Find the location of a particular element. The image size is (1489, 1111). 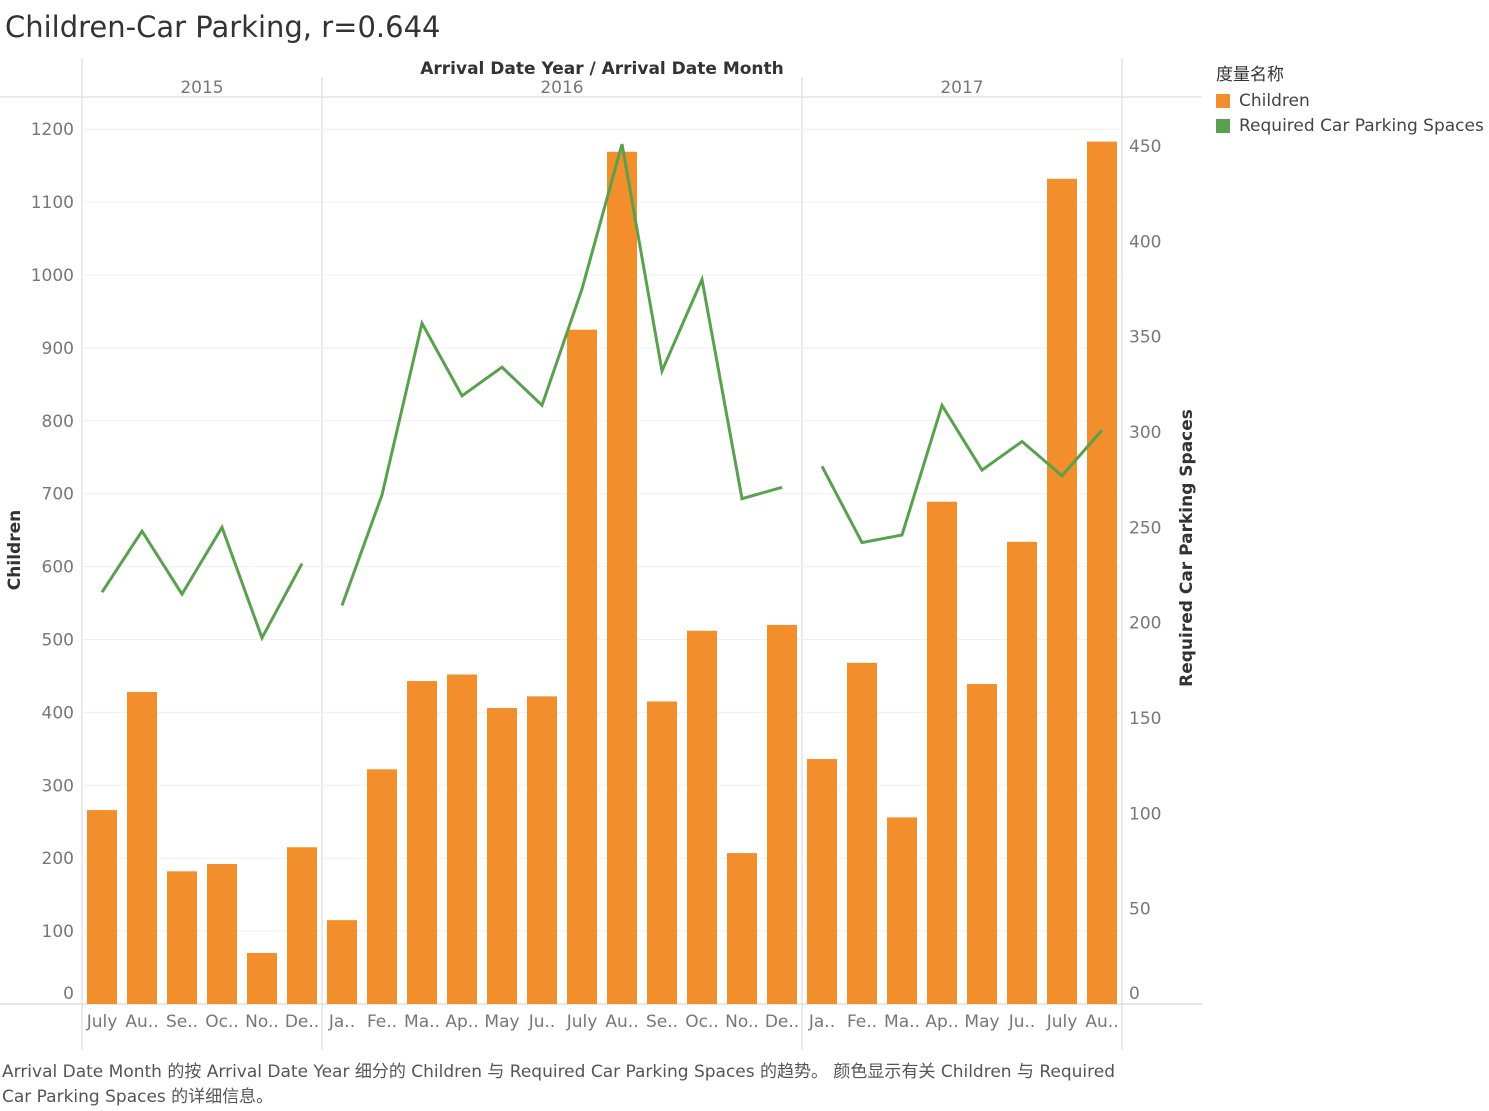

y2-tick-label: 350 is located at coordinates (1145, 338).